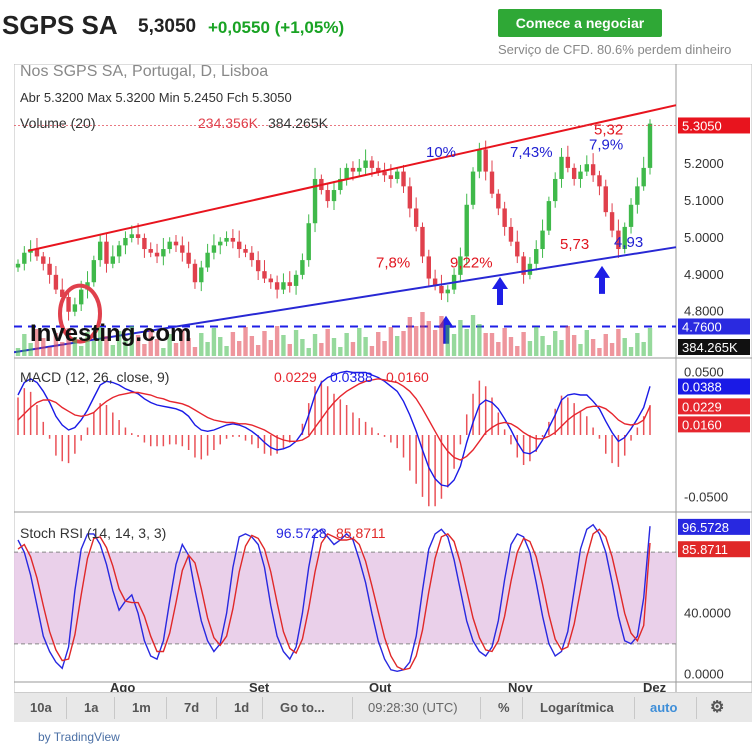 The width and height of the screenshot is (752, 744). What do you see at coordinates (91, 707) in the screenshot?
I see `range-1y-button: 1a` at bounding box center [91, 707].